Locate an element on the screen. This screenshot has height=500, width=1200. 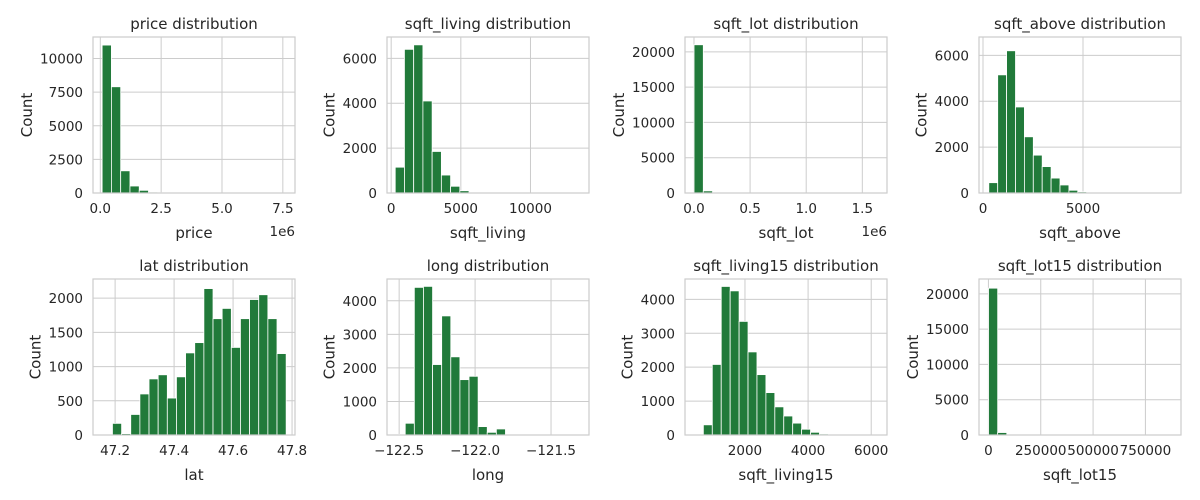
x-tick-label: 0.0 is located at coordinates (693, 209).